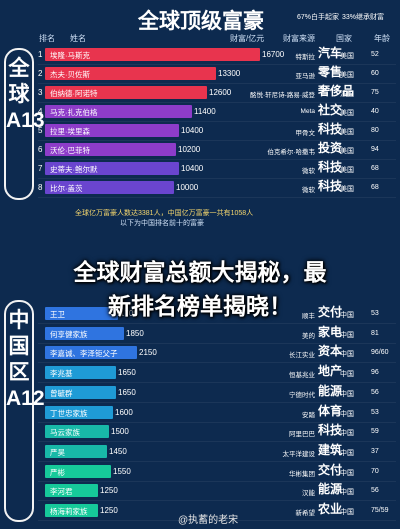 The height and width of the screenshot is (529, 400). What do you see at coordinates (148, 353) in the screenshot?
I see `data-label: 2150` at bounding box center [148, 353].